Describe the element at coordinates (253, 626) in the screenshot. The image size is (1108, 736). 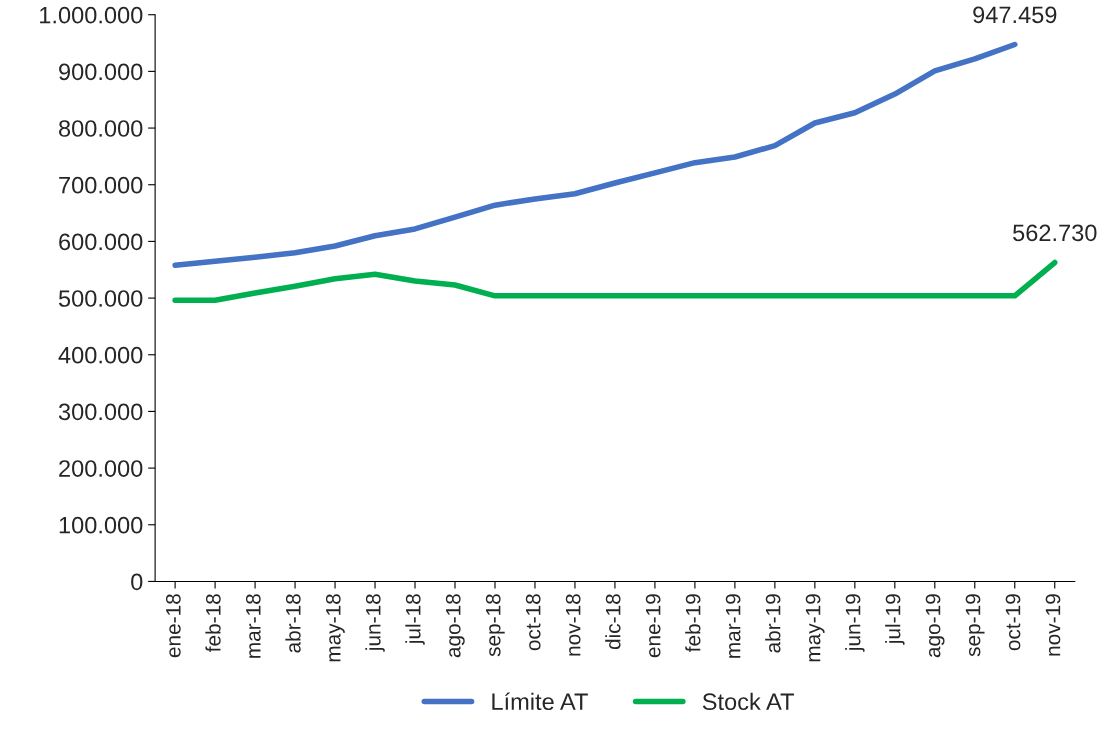
I see `x-tick-label: mar-18` at that location.